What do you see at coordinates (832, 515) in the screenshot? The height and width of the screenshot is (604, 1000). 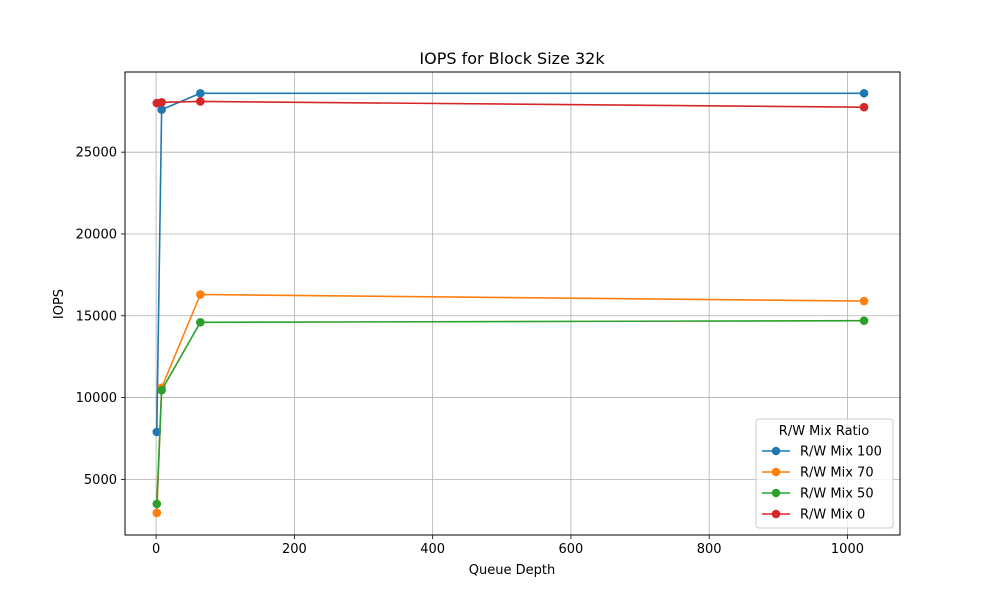 I see `legend-label: R/W Mix 0` at bounding box center [832, 515].